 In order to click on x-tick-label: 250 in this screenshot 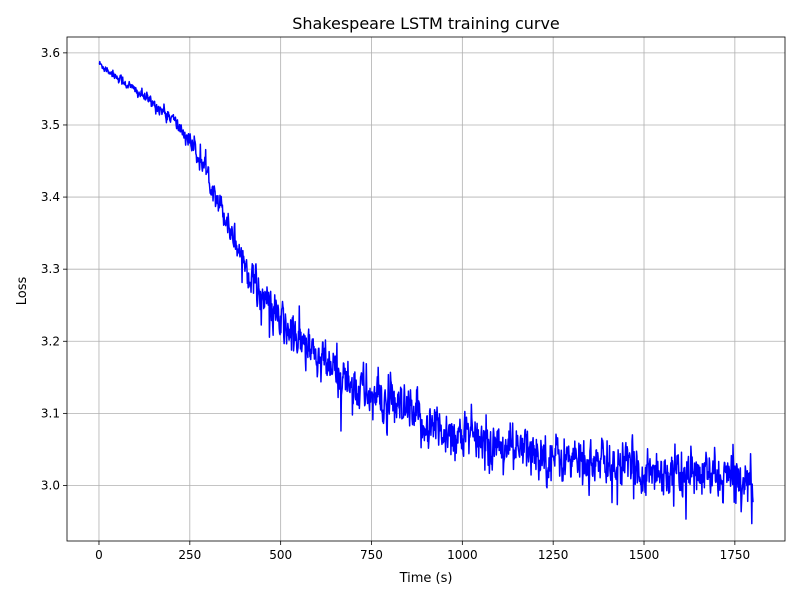, I will do `click(189, 555)`.